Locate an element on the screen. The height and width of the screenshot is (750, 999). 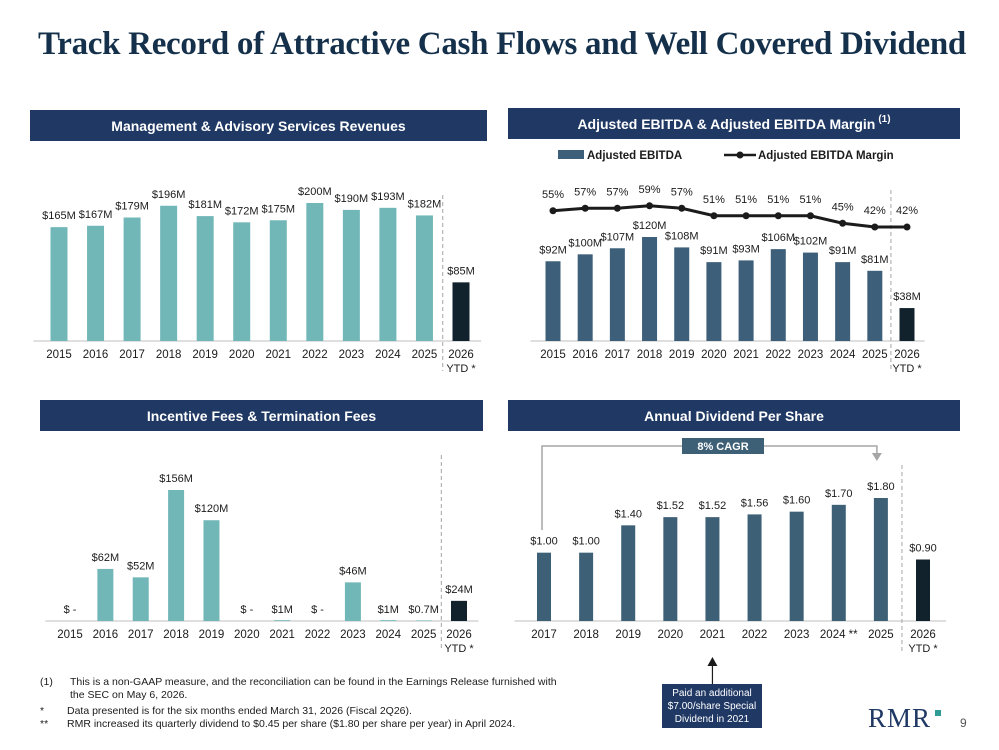
dividend-panel-title: Annual Dividend Per Share is located at coordinates (734, 415).